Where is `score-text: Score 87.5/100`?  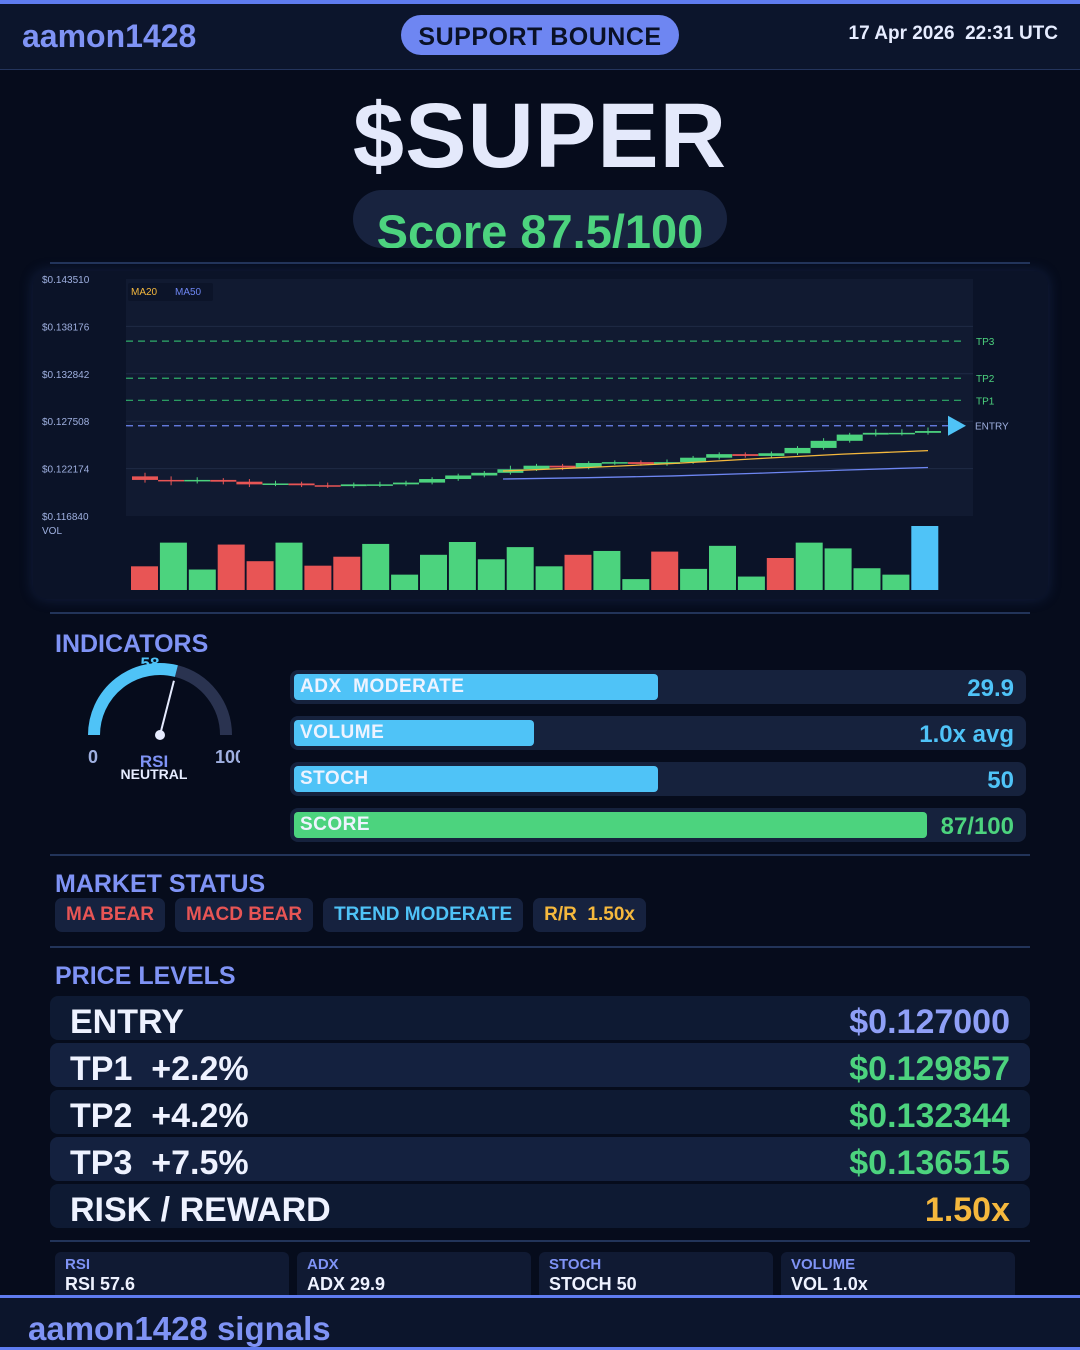
score-text: Score 87.5/100 is located at coordinates (540, 226).